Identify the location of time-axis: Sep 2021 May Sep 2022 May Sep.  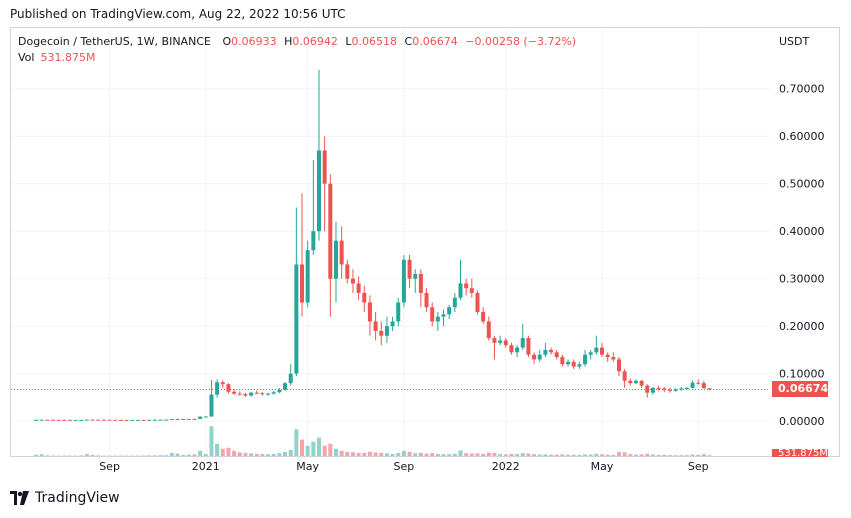
(403, 466).